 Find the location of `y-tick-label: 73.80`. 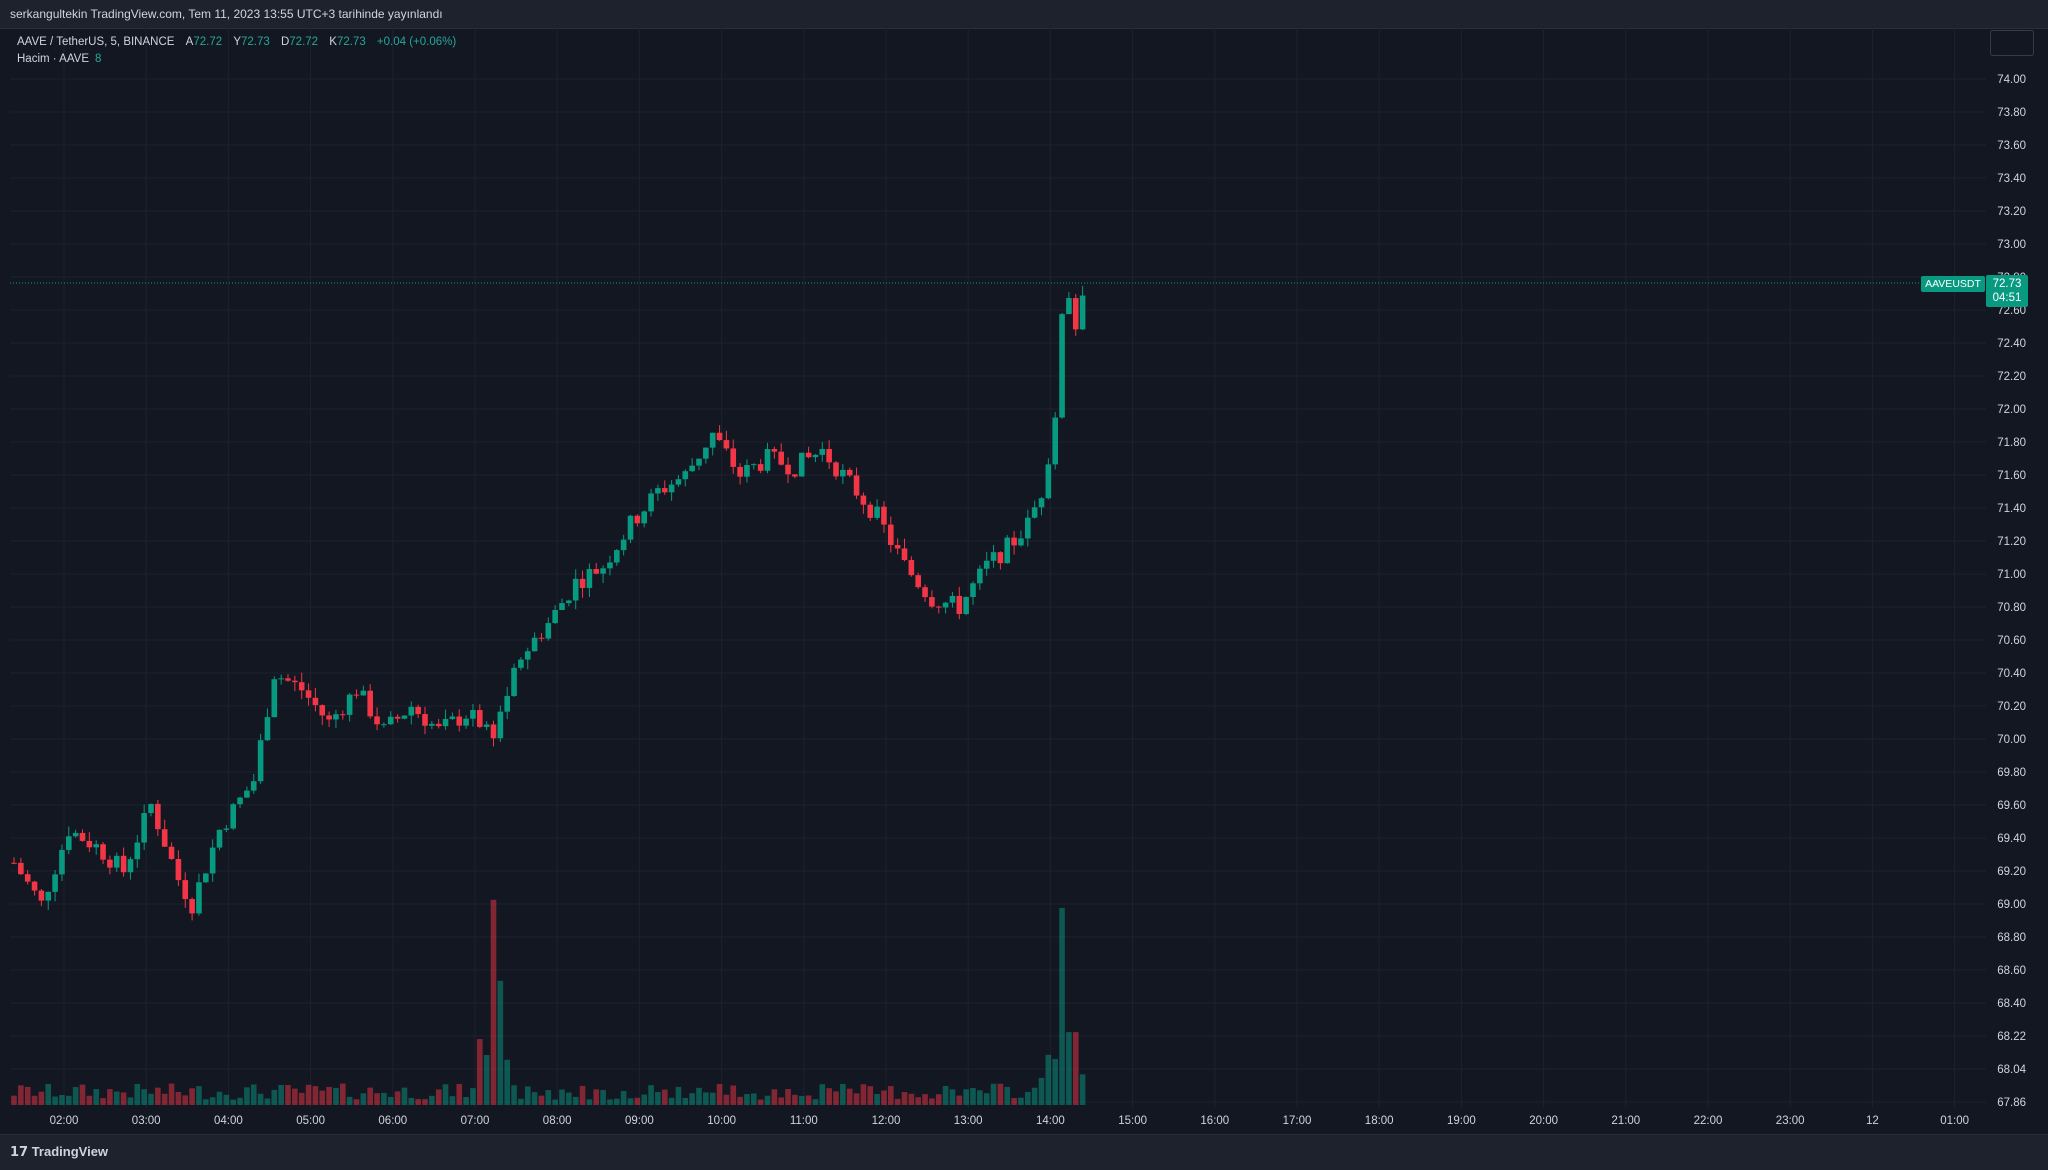

y-tick-label: 73.80 is located at coordinates (2011, 113).